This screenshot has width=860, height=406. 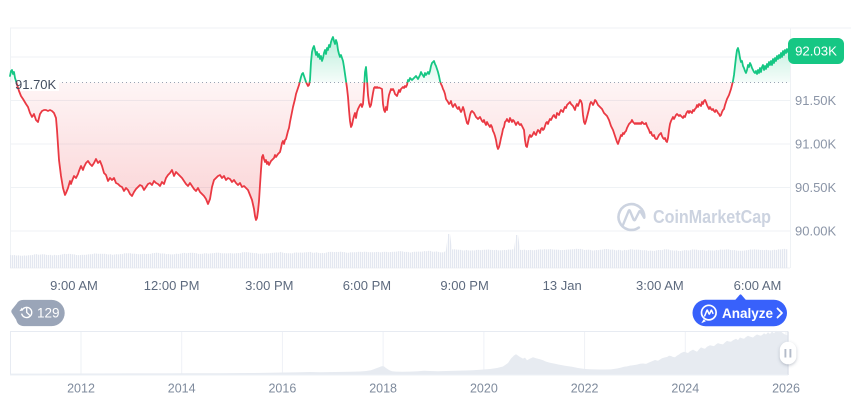 What do you see at coordinates (816, 187) in the screenshot?
I see `svg-text: 90.50K` at bounding box center [816, 187].